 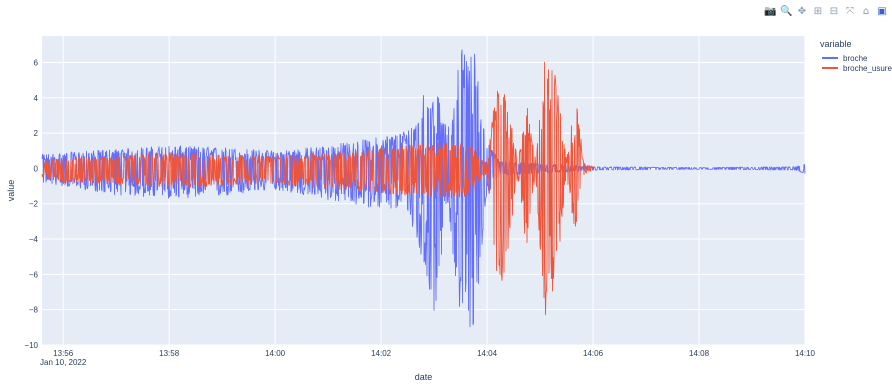 I want to click on x-tick-label: 14:10, so click(x=805, y=353).